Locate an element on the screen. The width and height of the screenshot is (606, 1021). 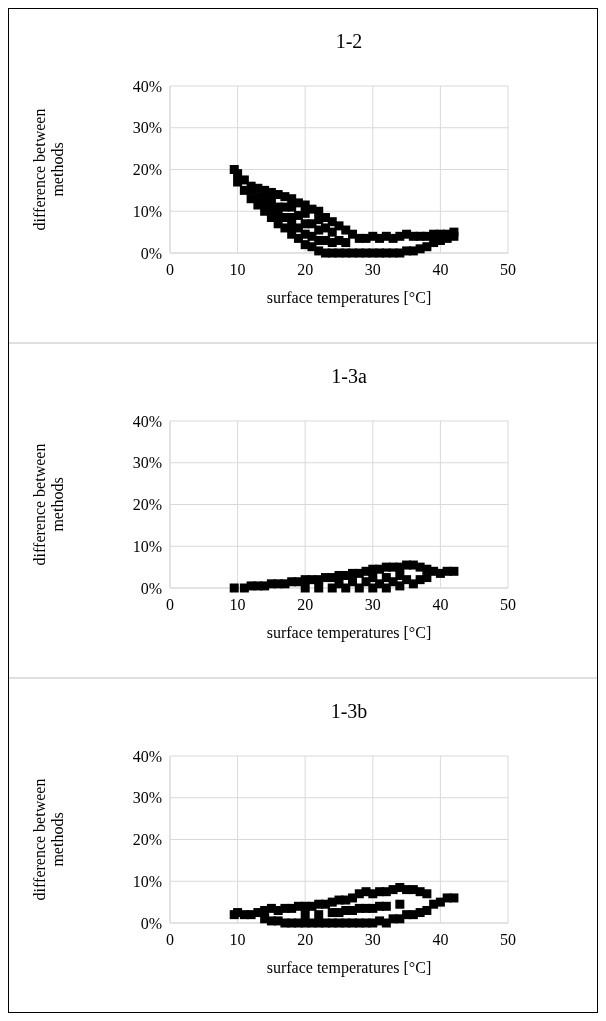
chart-title: 1-3a is located at coordinates (349, 376).